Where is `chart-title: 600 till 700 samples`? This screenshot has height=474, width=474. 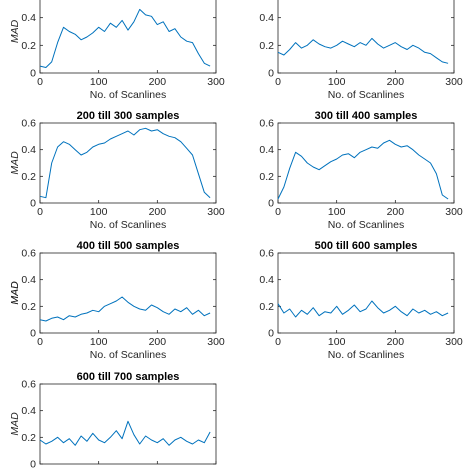 chart-title: 600 till 700 samples is located at coordinates (128, 377).